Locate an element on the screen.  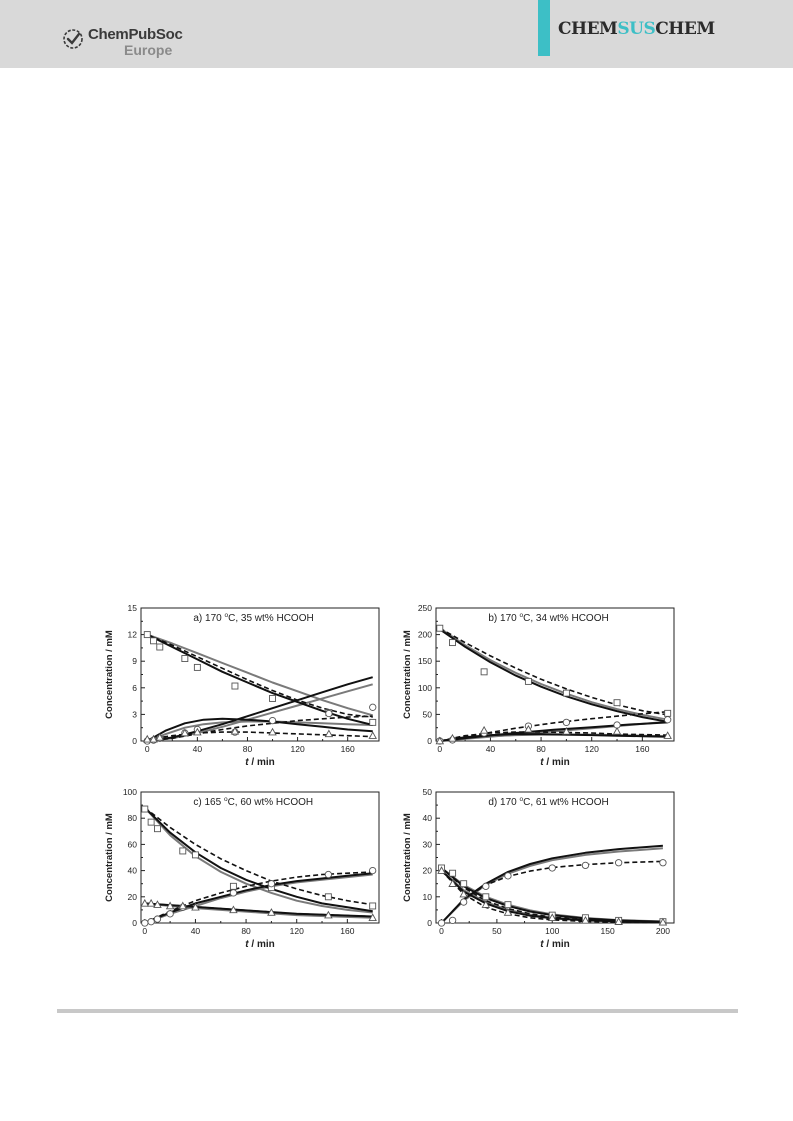
y-tick-label: 10 is located at coordinates (428, 897).